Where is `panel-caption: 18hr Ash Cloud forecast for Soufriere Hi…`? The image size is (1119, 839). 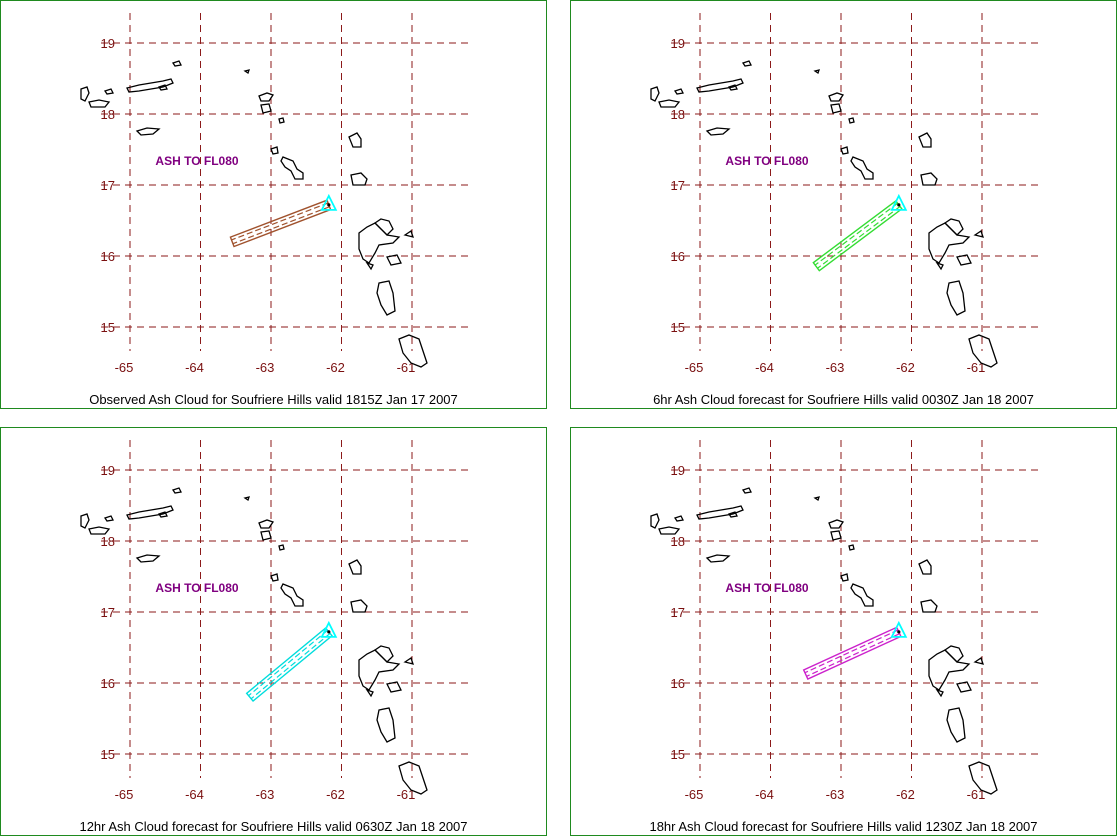 panel-caption: 18hr Ash Cloud forecast for Soufriere Hi… is located at coordinates (843, 826).